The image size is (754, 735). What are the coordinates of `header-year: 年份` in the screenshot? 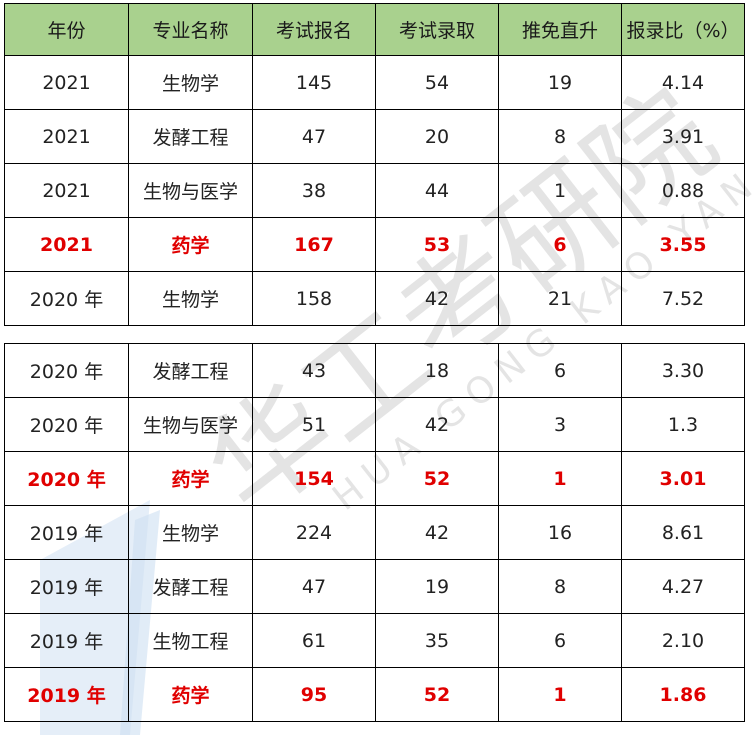 It's located at (66, 29).